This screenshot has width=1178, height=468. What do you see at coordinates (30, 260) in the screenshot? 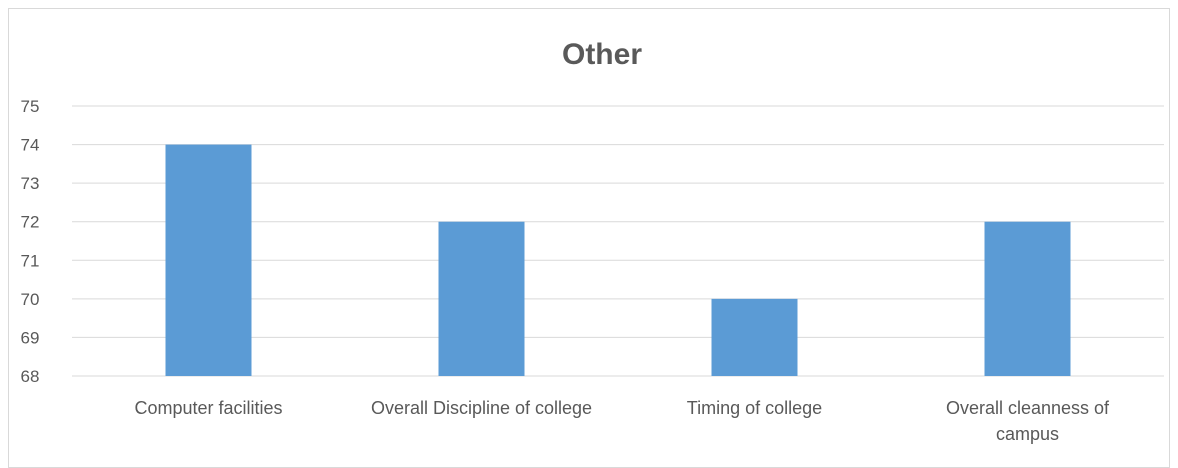
I see `y-tick-label: 71` at bounding box center [30, 260].